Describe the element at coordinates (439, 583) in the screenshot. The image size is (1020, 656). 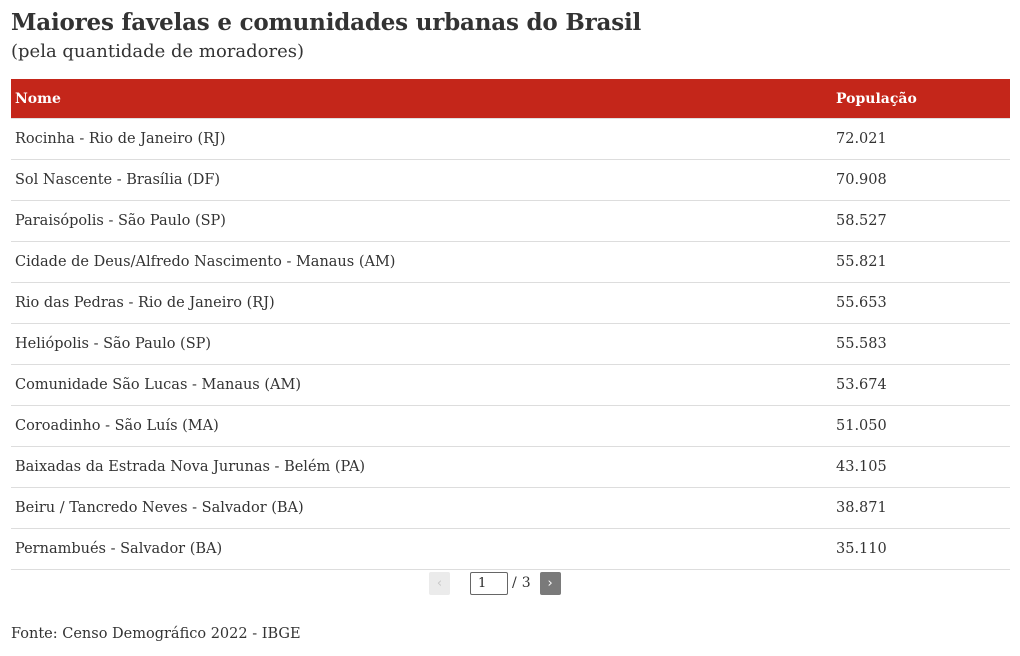
I see `previous-page-button: ‹` at that location.